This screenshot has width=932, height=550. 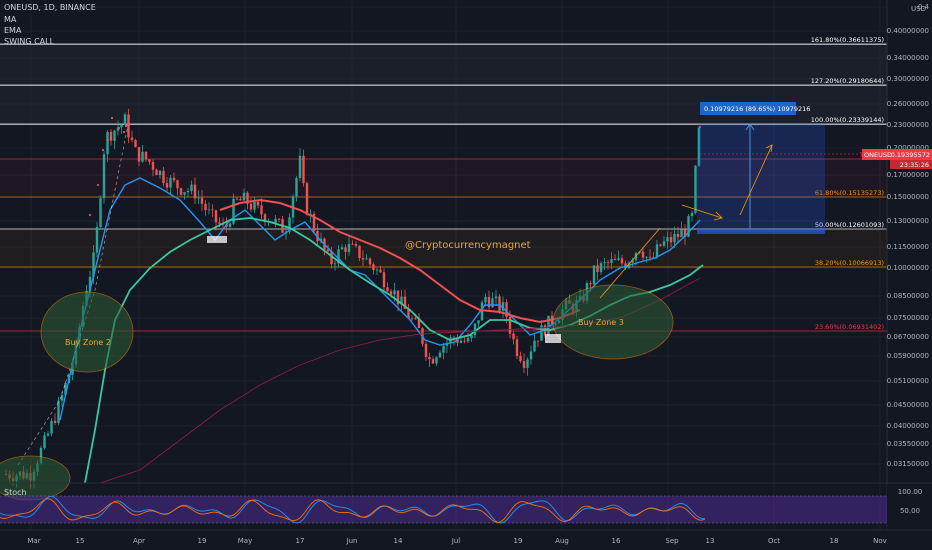 I want to click on indicator-ema-label: EMA, so click(x=13, y=30).